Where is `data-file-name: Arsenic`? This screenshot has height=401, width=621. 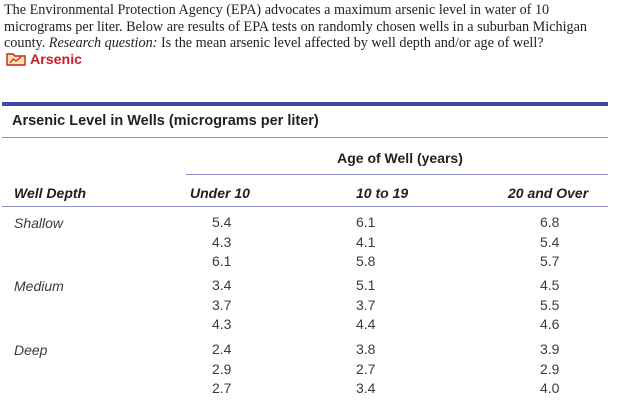 data-file-name: Arsenic is located at coordinates (56, 59).